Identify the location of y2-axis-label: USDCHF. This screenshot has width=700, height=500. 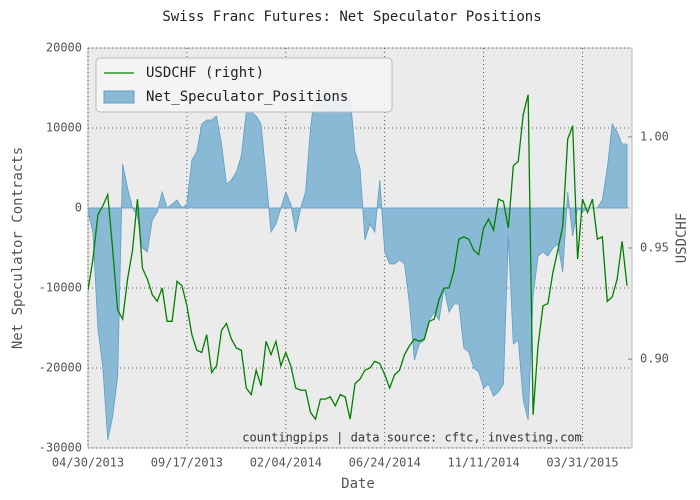
(682, 238).